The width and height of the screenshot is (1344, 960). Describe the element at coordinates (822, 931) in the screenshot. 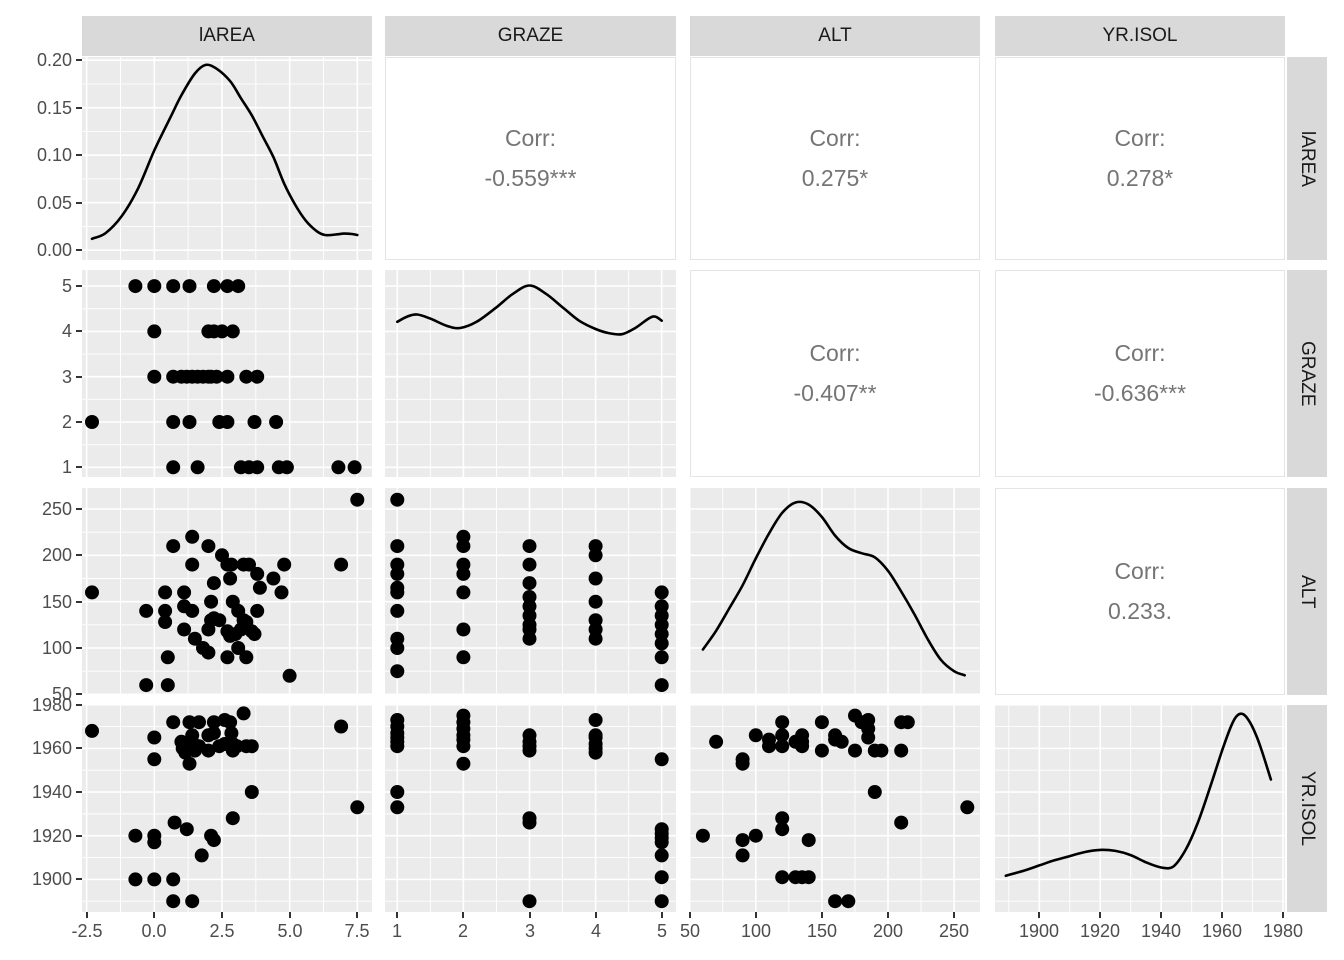

I see `x-axis-tick-label: 150` at that location.